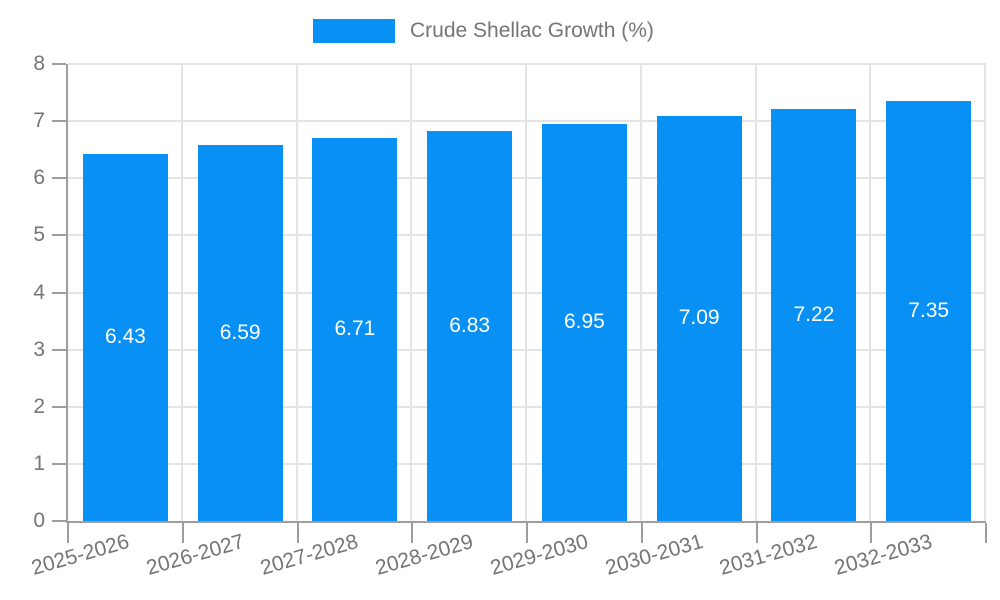 Image resolution: width=1000 pixels, height=600 pixels. I want to click on bar-value-label: 7.35, so click(929, 311).